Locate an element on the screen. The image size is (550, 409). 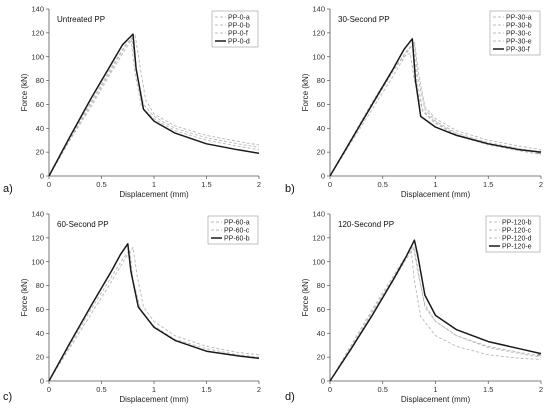
panel-label: c) is located at coordinates (7, 397).